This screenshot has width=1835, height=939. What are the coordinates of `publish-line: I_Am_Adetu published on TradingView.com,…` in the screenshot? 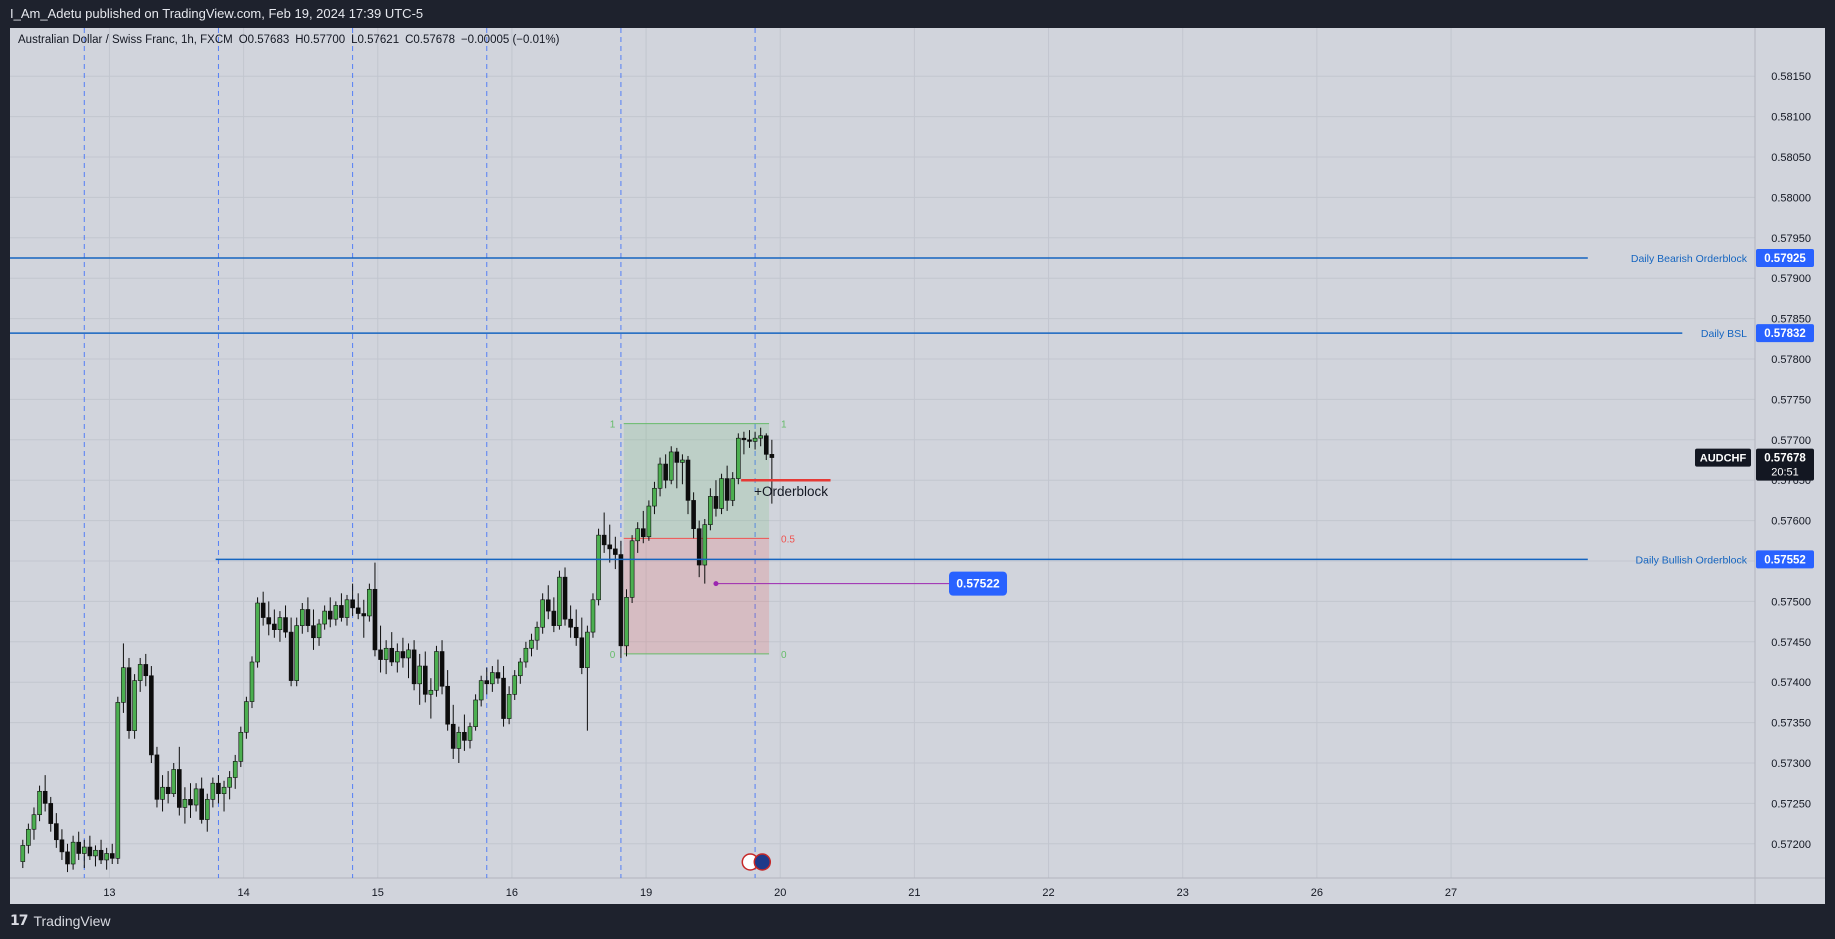 It's located at (217, 13).